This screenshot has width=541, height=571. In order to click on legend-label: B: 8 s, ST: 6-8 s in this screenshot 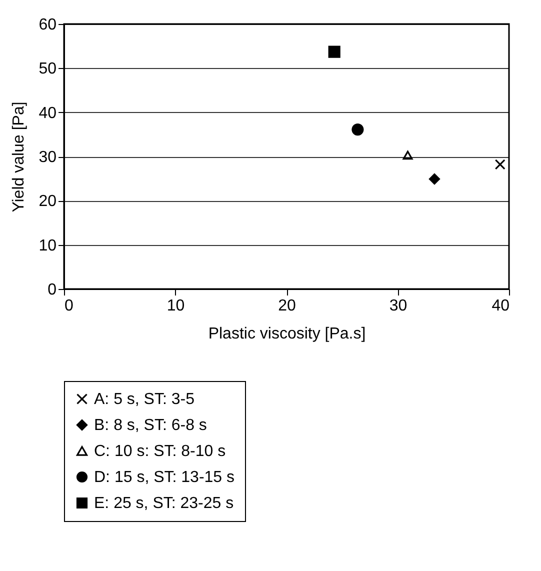, I will do `click(150, 425)`.